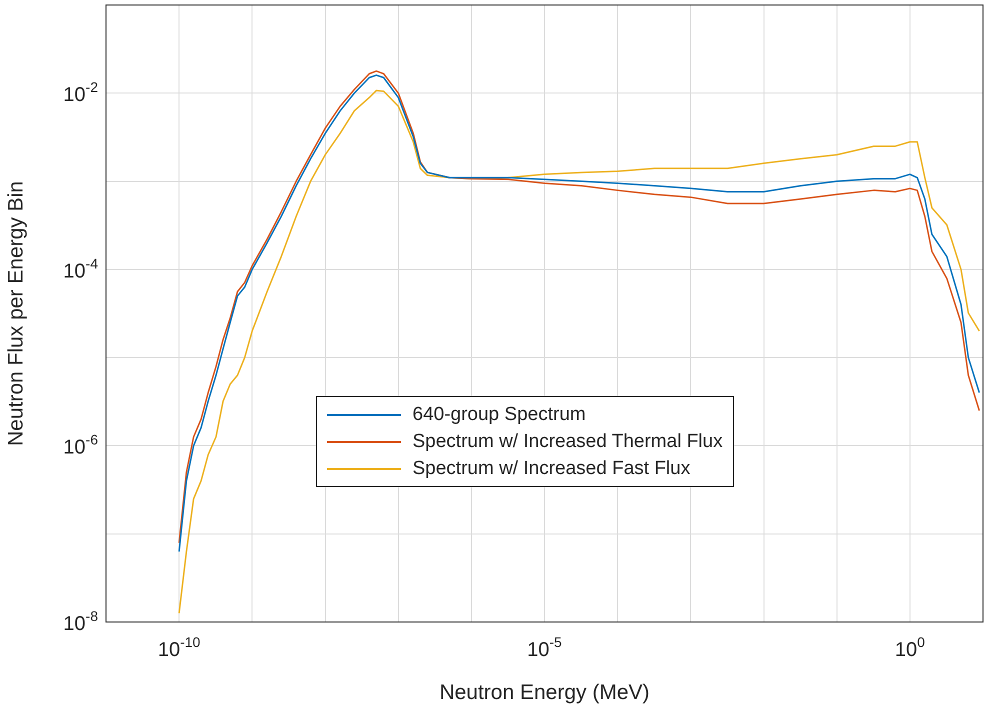 This screenshot has width=985, height=710. What do you see at coordinates (16, 313) in the screenshot?
I see `y-axis-title: Neutron Flux per Energy Bin` at bounding box center [16, 313].